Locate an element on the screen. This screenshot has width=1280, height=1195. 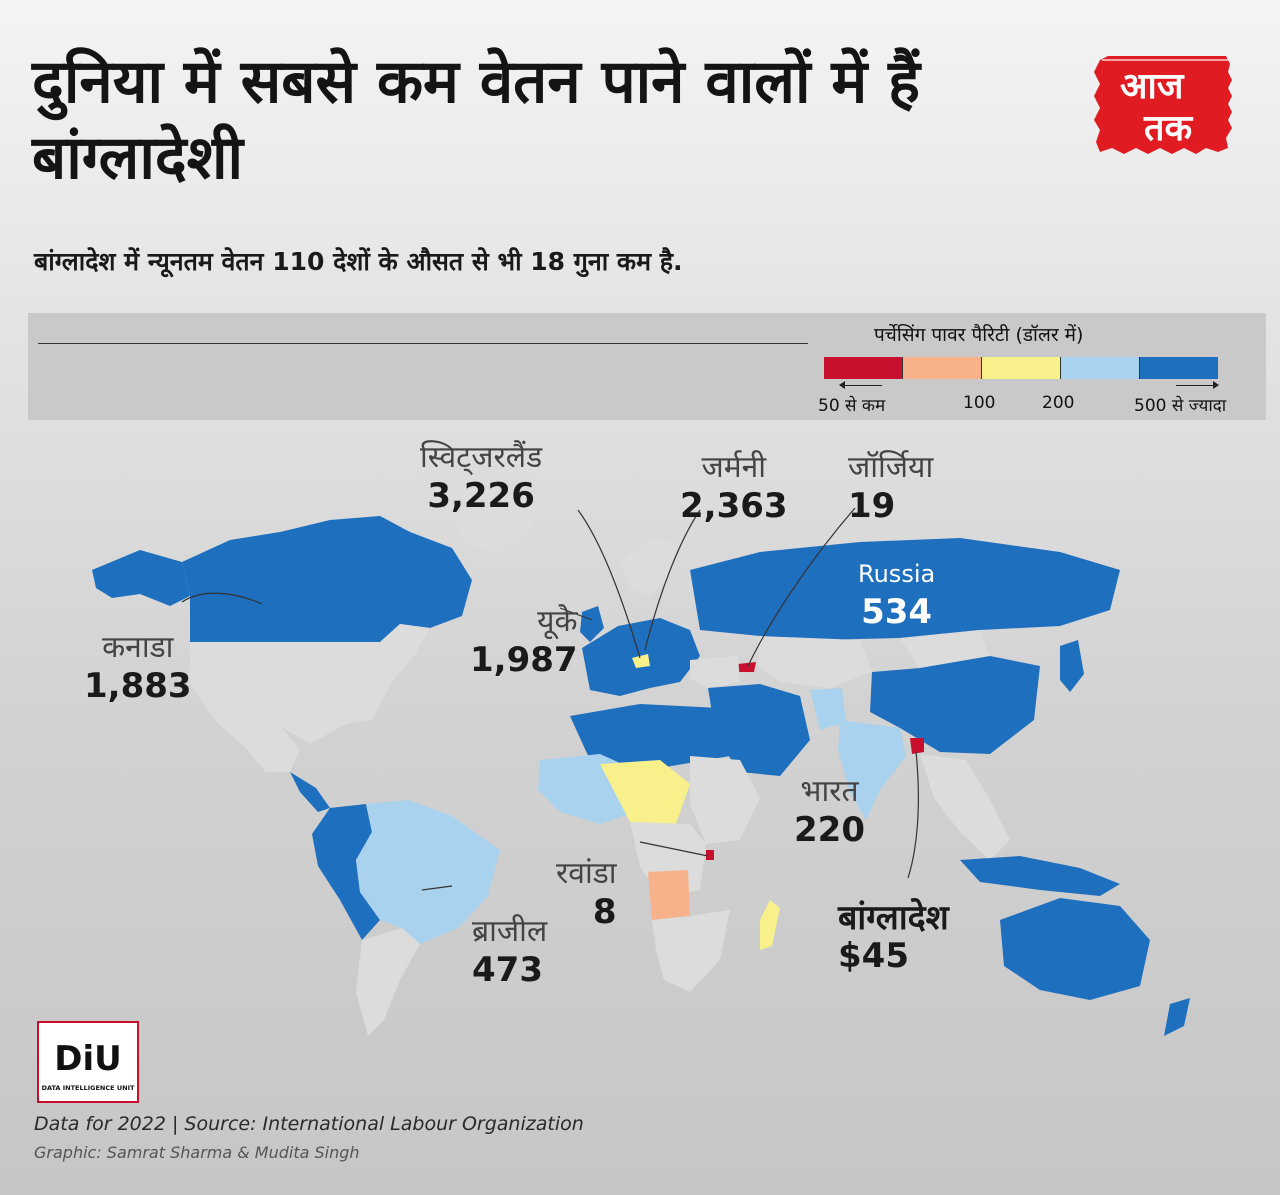
callout-value: 534 is located at coordinates (897, 612).